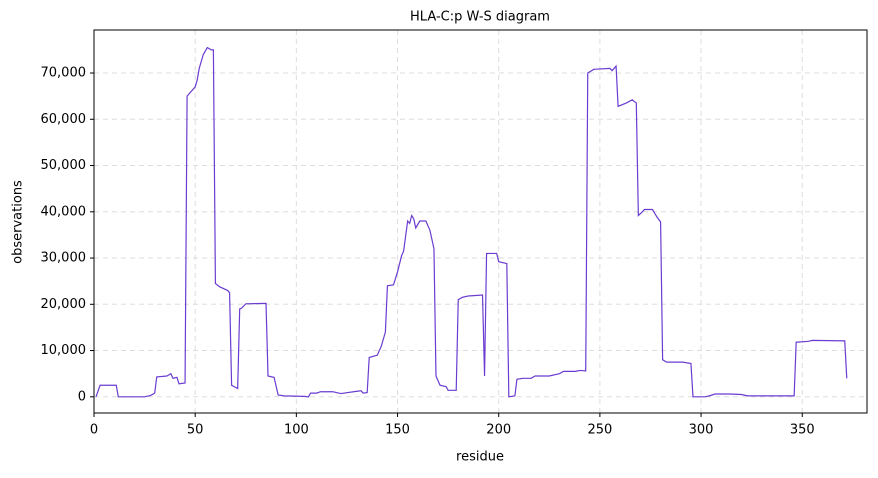 This screenshot has width=878, height=478. I want to click on y-axis-label: observations, so click(18, 222).